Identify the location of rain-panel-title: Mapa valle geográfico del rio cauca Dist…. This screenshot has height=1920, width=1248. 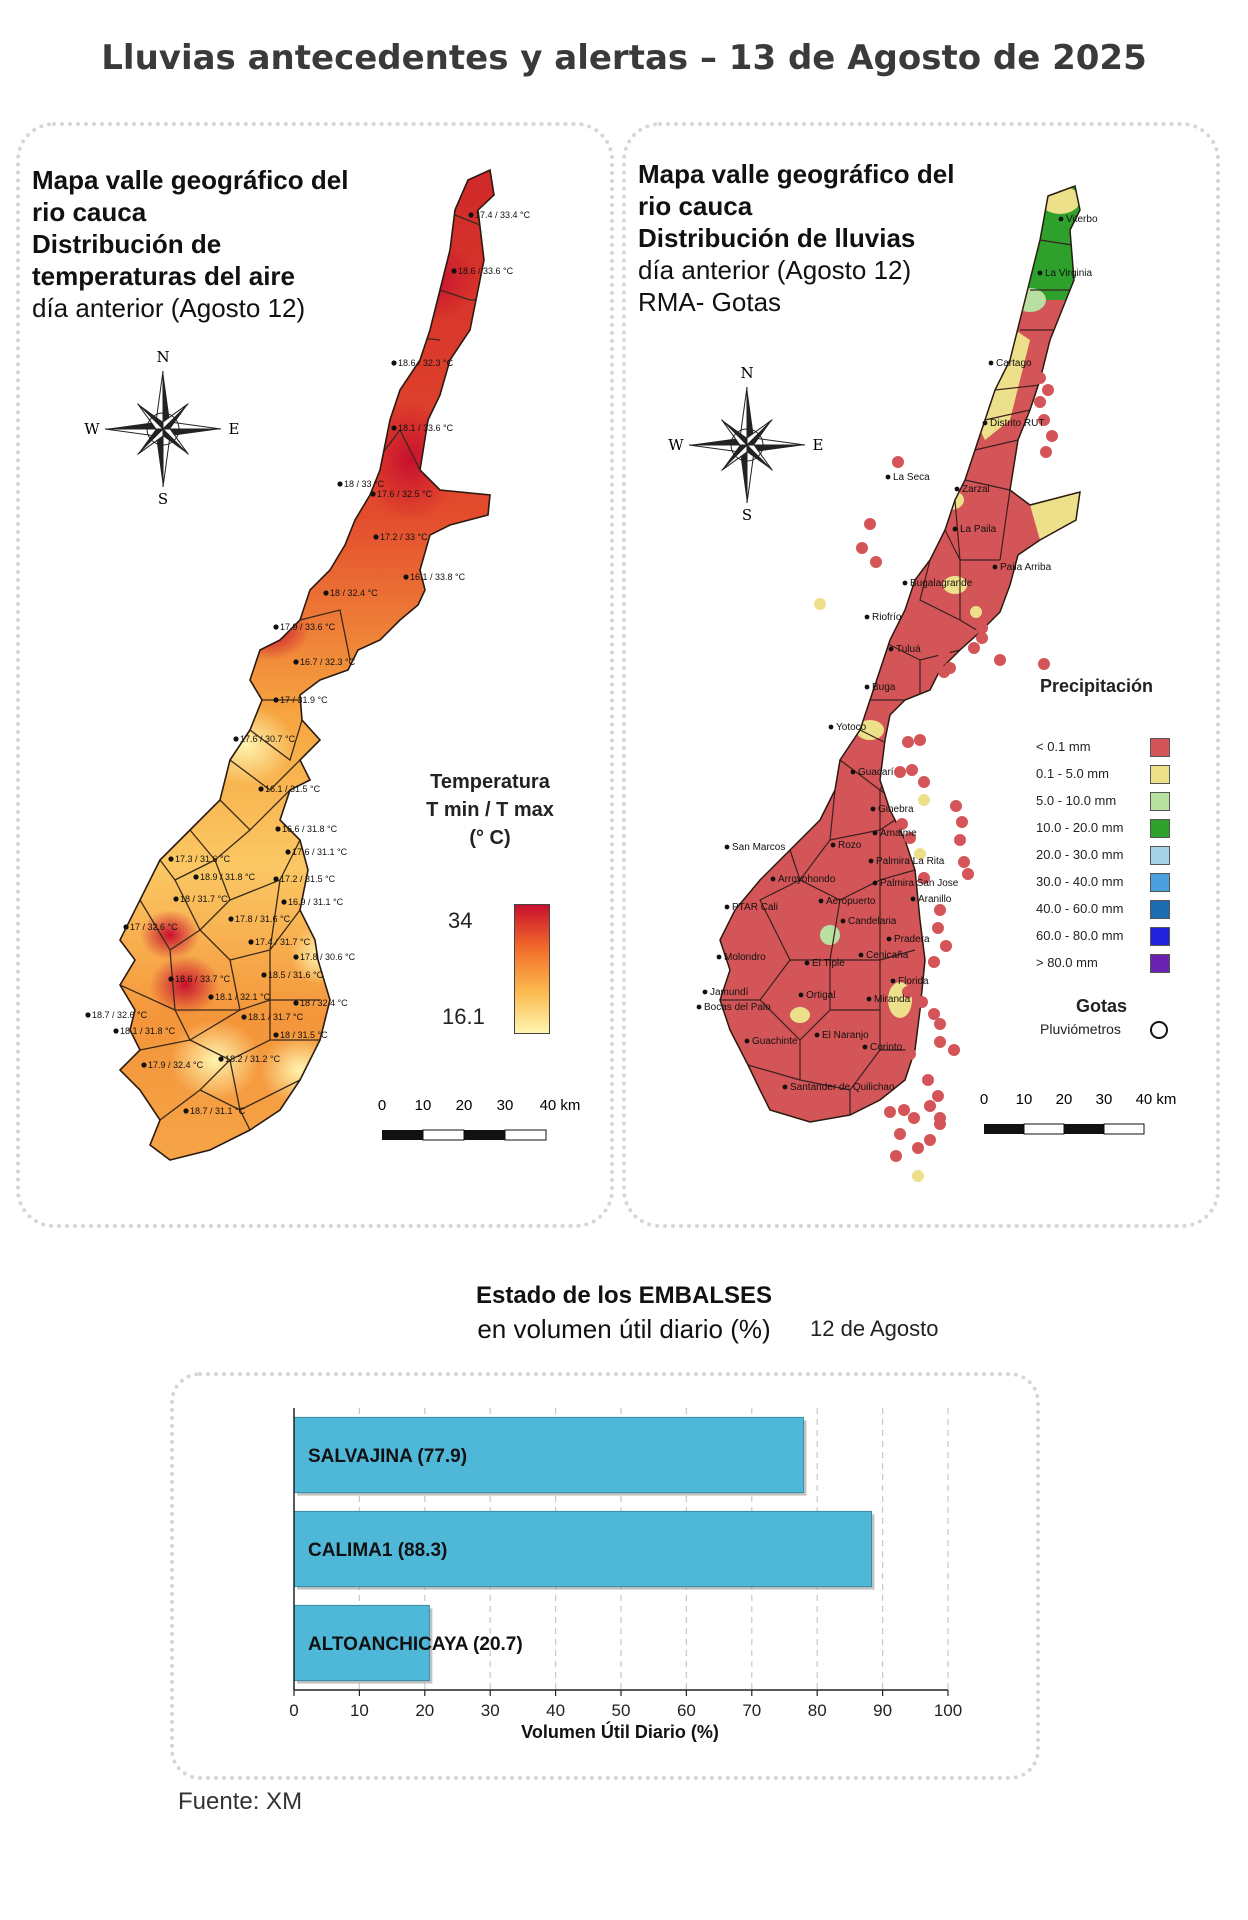
(796, 238).